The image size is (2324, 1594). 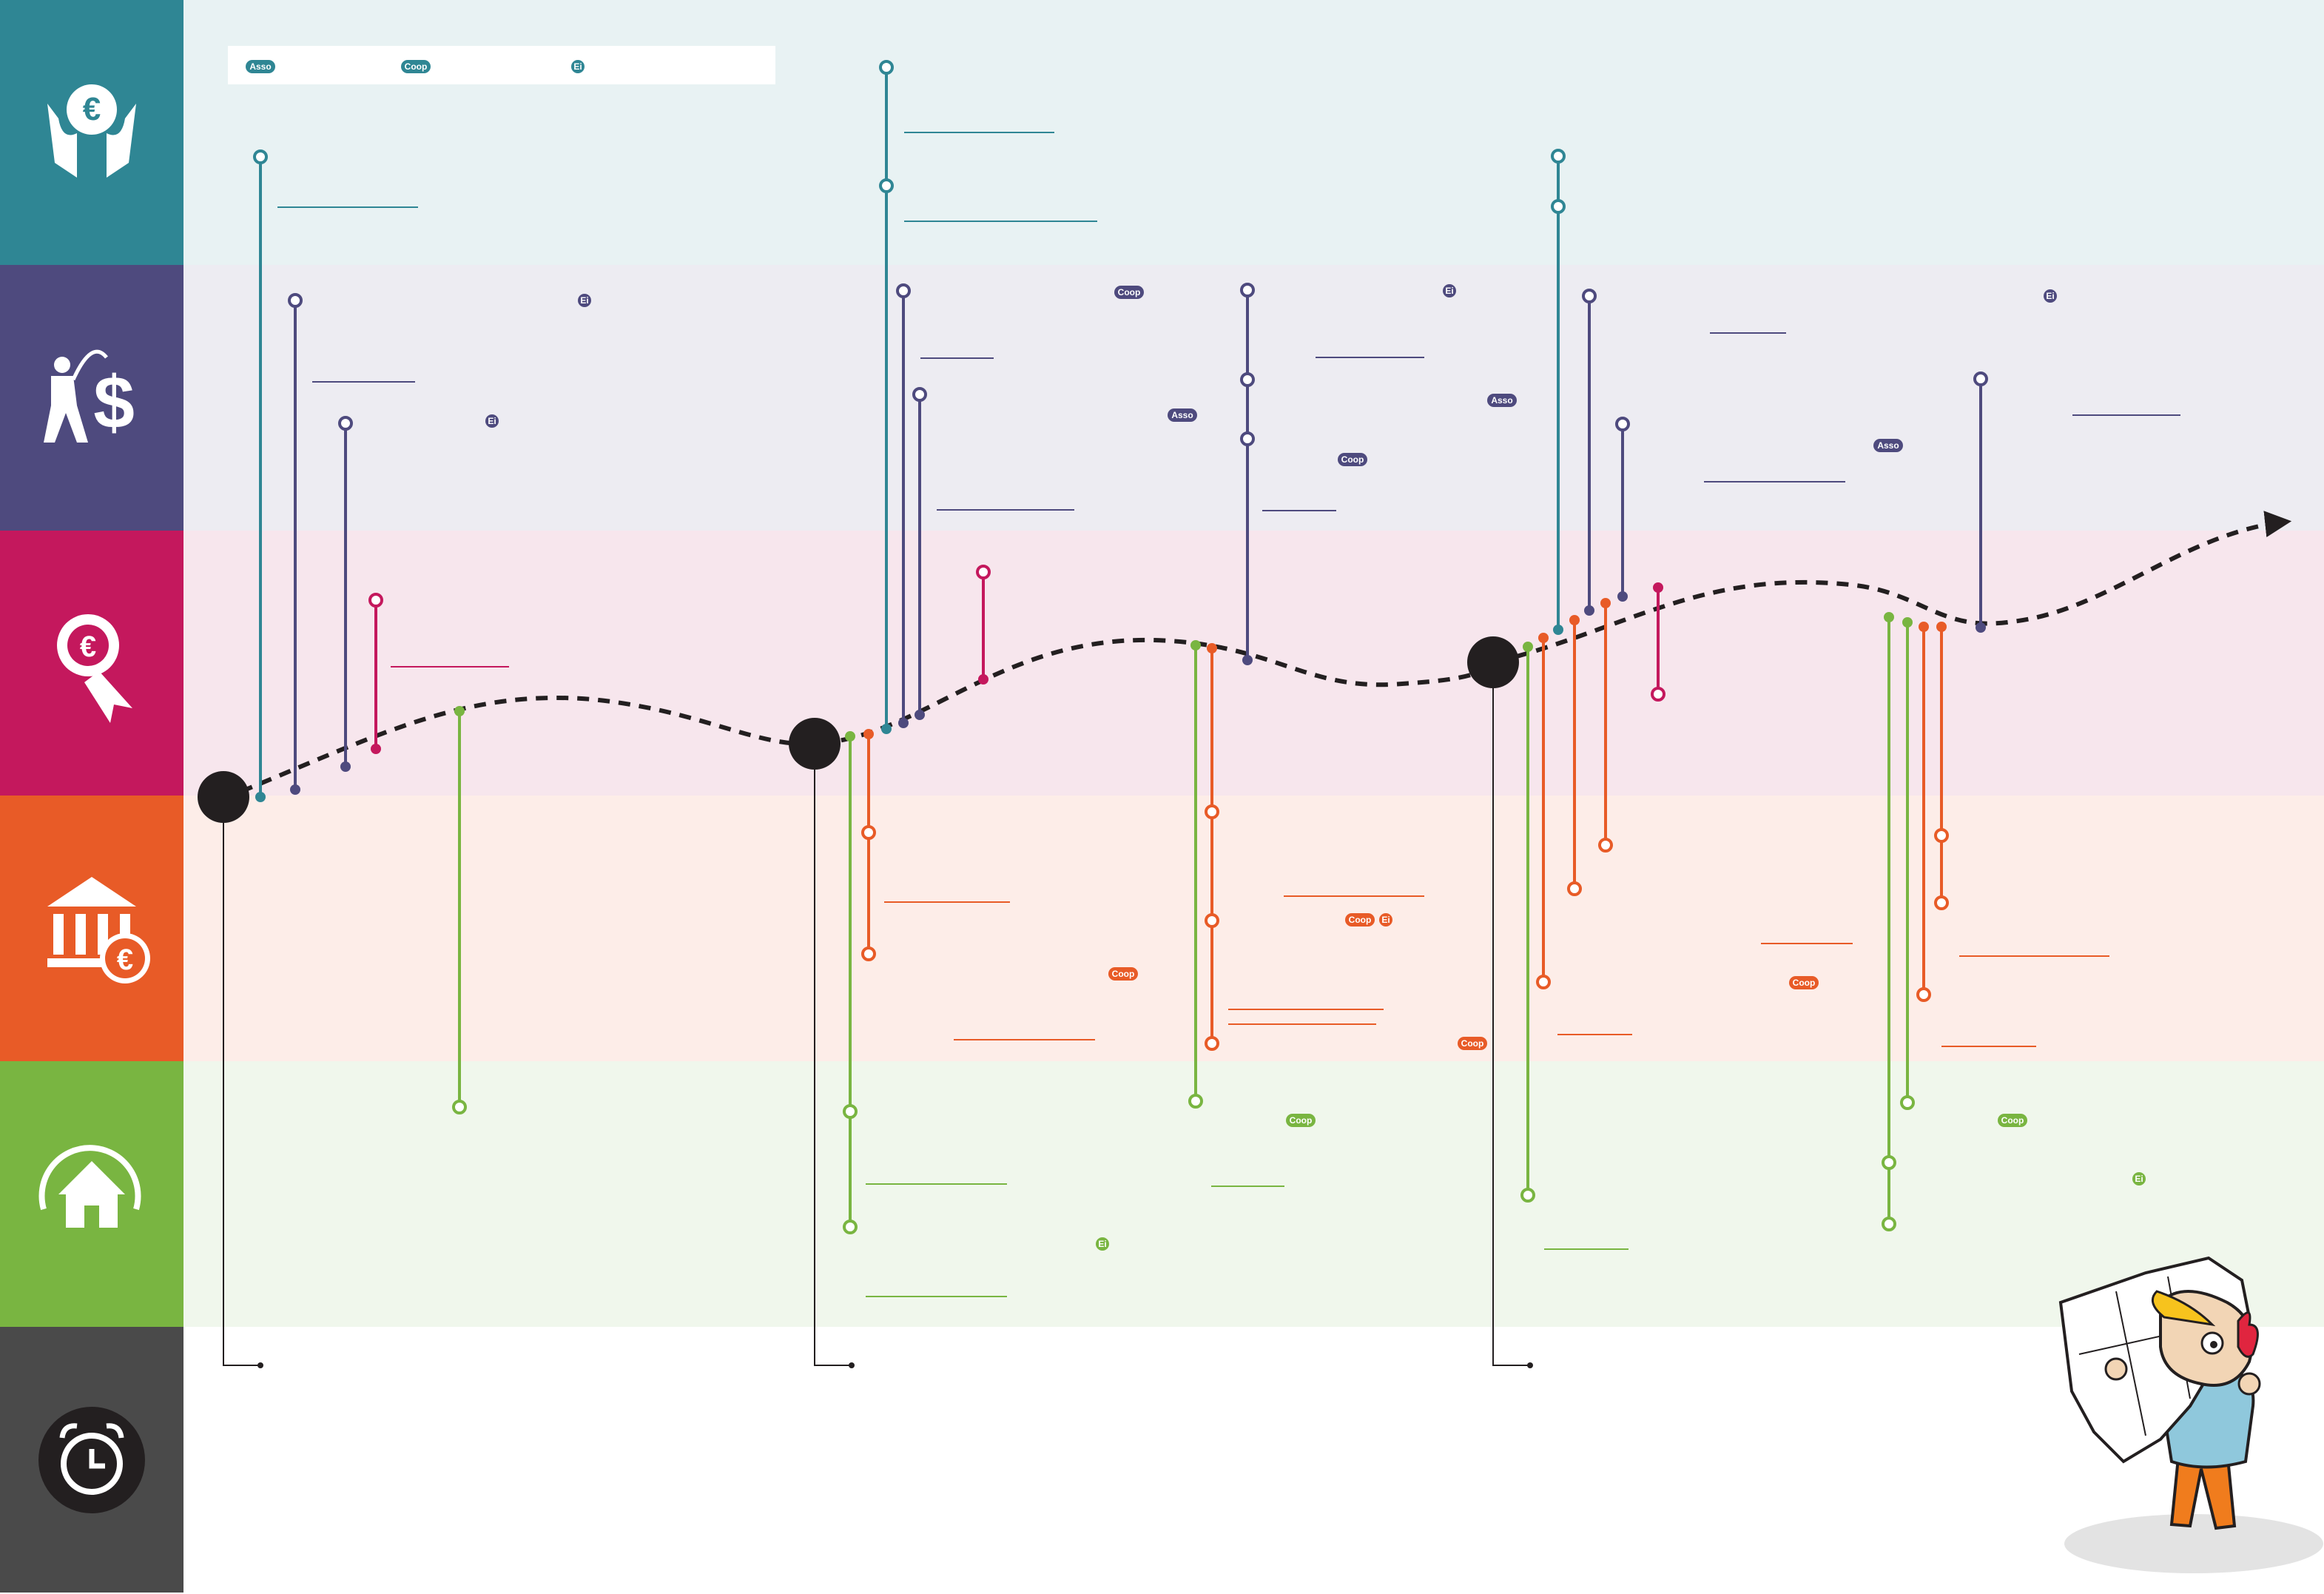 I want to click on category-sidebar: € $ € €, so click(x=91, y=796).